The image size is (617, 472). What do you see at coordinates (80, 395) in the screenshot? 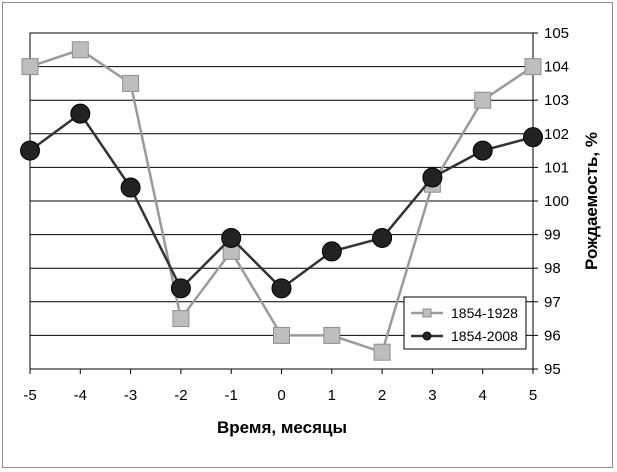
I see `x-tick-label: -4` at bounding box center [80, 395].